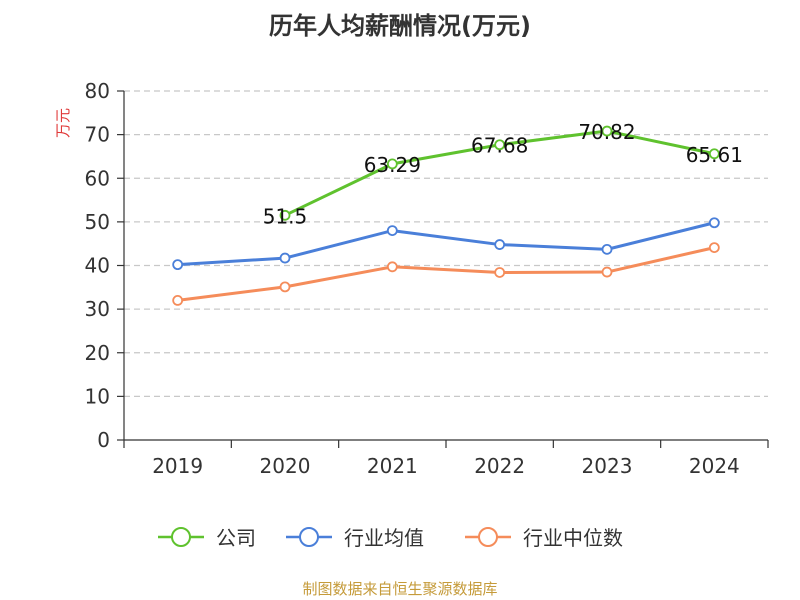 This screenshot has height=600, width=800. What do you see at coordinates (177, 466) in the screenshot?
I see `x-tick-label: 2019` at bounding box center [177, 466].